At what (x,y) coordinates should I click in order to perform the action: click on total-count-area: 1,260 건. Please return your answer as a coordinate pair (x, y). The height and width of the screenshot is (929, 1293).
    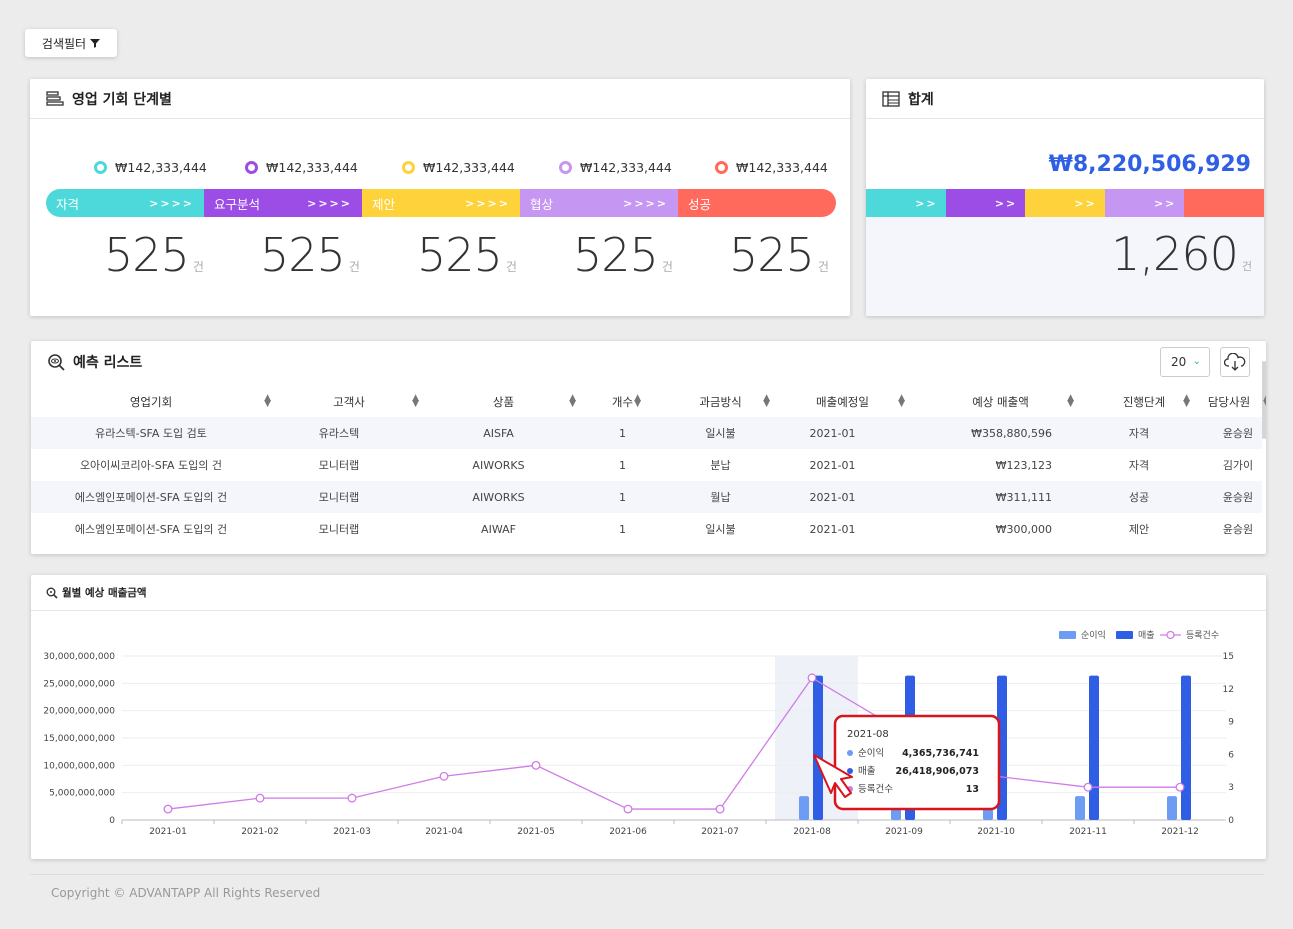
    Looking at the image, I should click on (1065, 266).